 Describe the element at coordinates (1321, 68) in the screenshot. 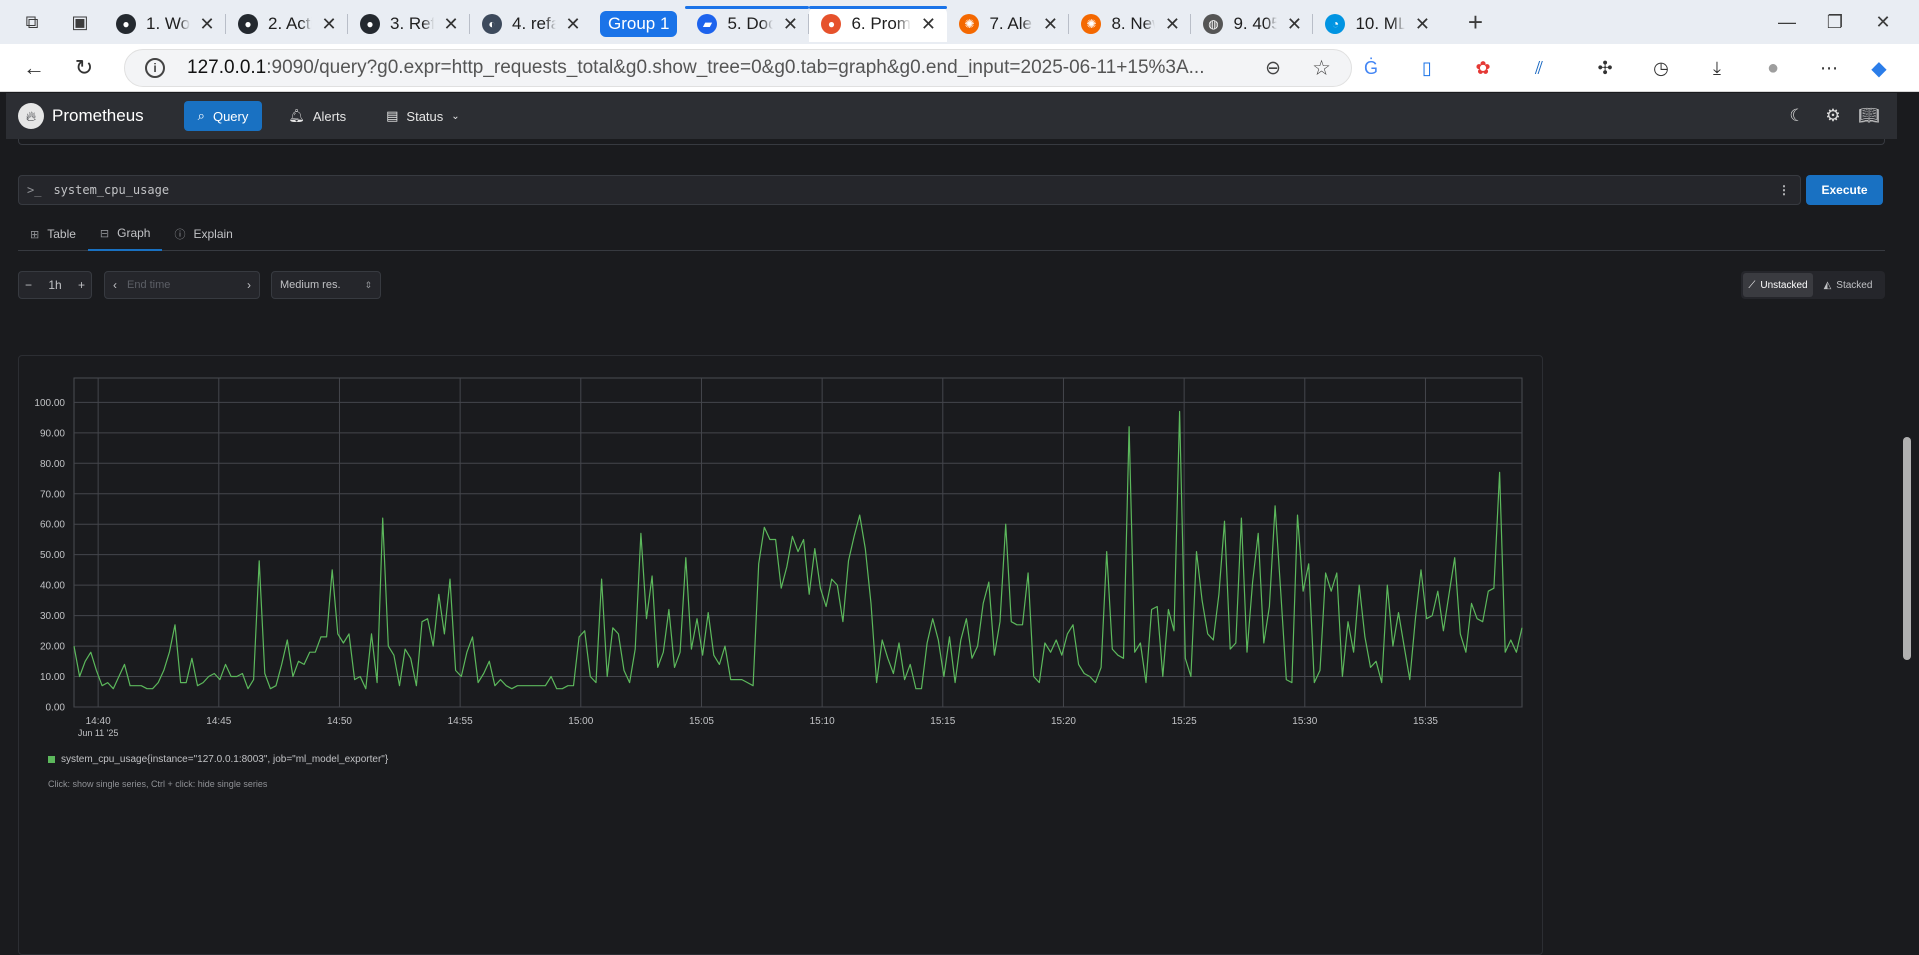

I see `favorite-star-icon: ☆` at that location.